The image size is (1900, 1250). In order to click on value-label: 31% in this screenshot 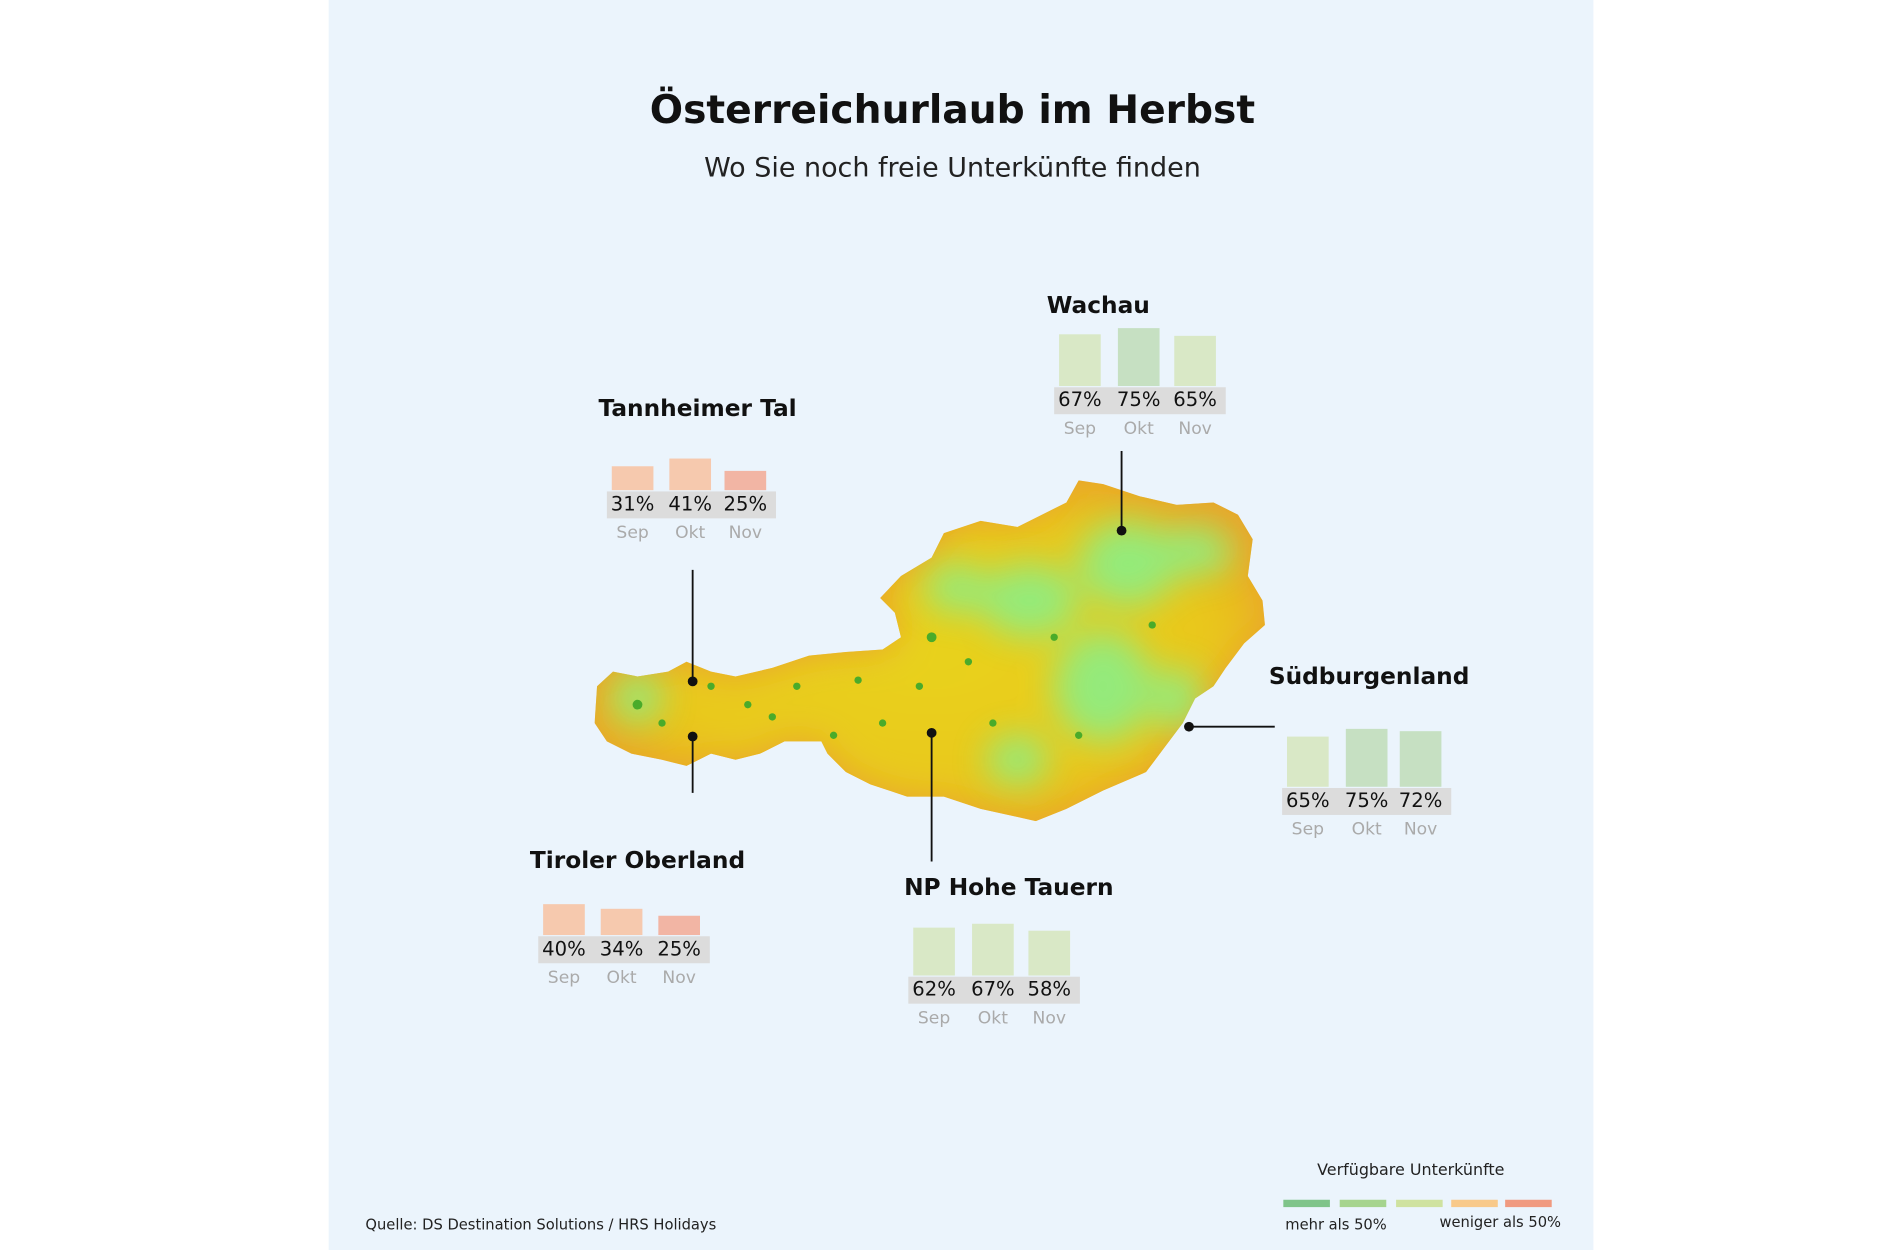, I will do `click(633, 503)`.